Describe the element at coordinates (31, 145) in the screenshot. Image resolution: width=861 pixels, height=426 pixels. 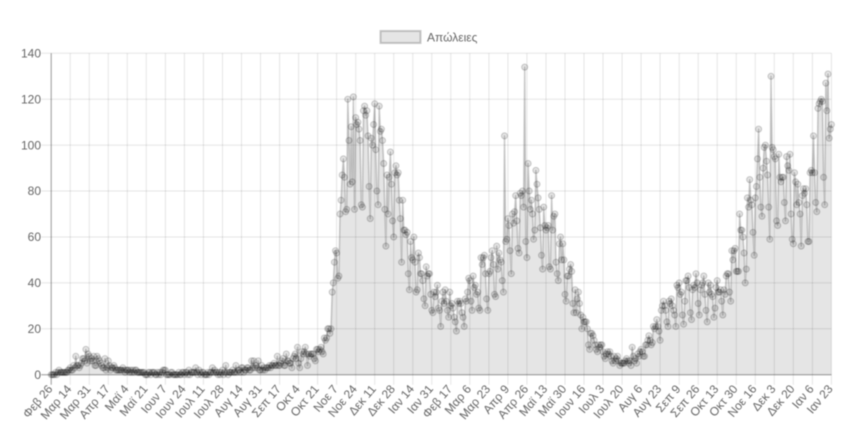
I see `svg-text: 100` at that location.